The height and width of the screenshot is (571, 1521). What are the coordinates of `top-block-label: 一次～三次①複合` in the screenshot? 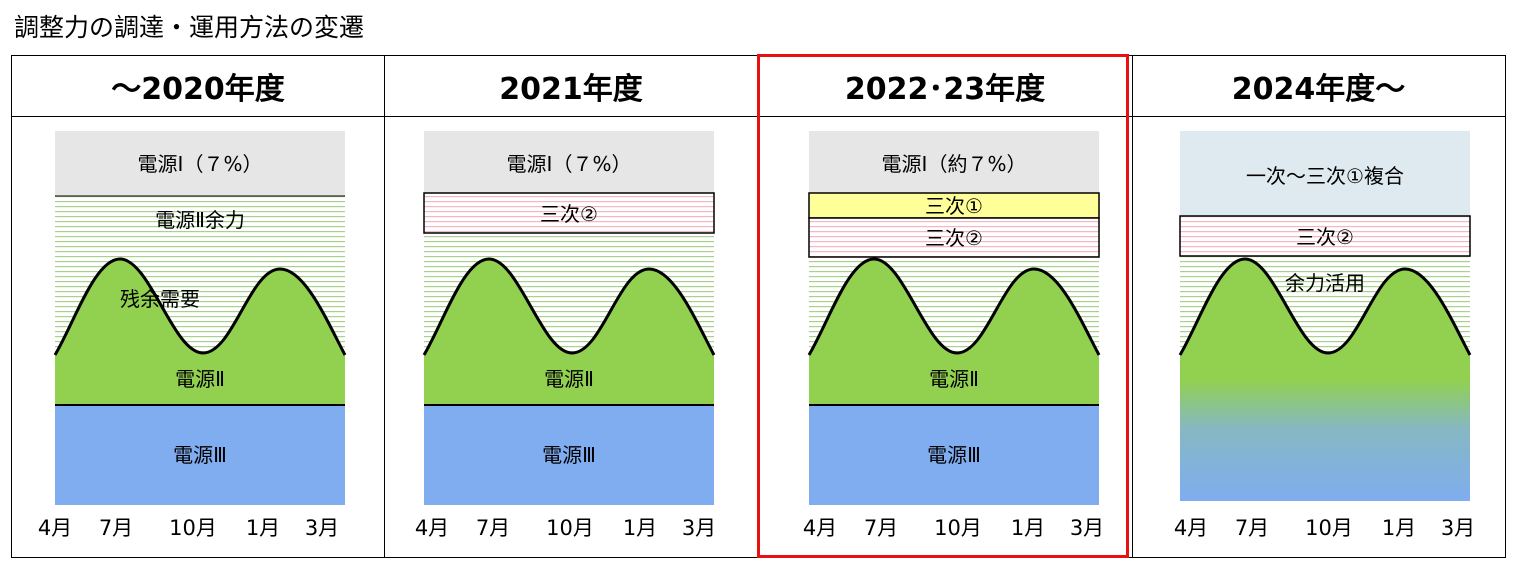 It's located at (1325, 176).